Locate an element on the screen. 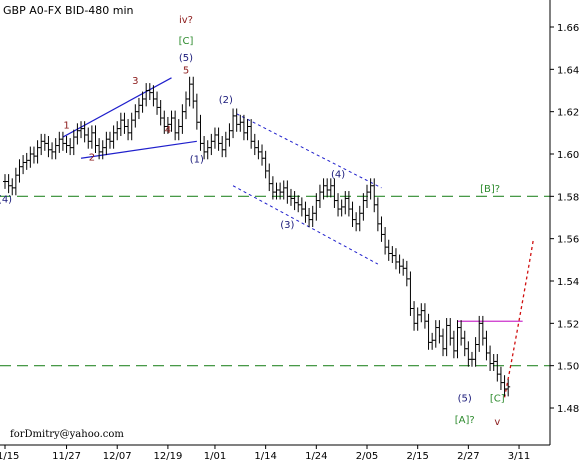 The image size is (587, 462). y-tick-label: 1.60 is located at coordinates (568, 155).